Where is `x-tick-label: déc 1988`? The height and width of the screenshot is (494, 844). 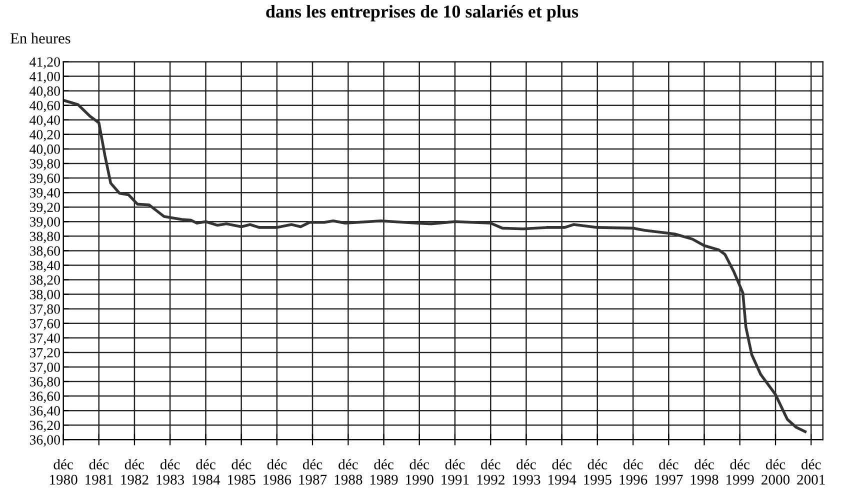
x-tick-label: déc 1988 is located at coordinates (348, 472).